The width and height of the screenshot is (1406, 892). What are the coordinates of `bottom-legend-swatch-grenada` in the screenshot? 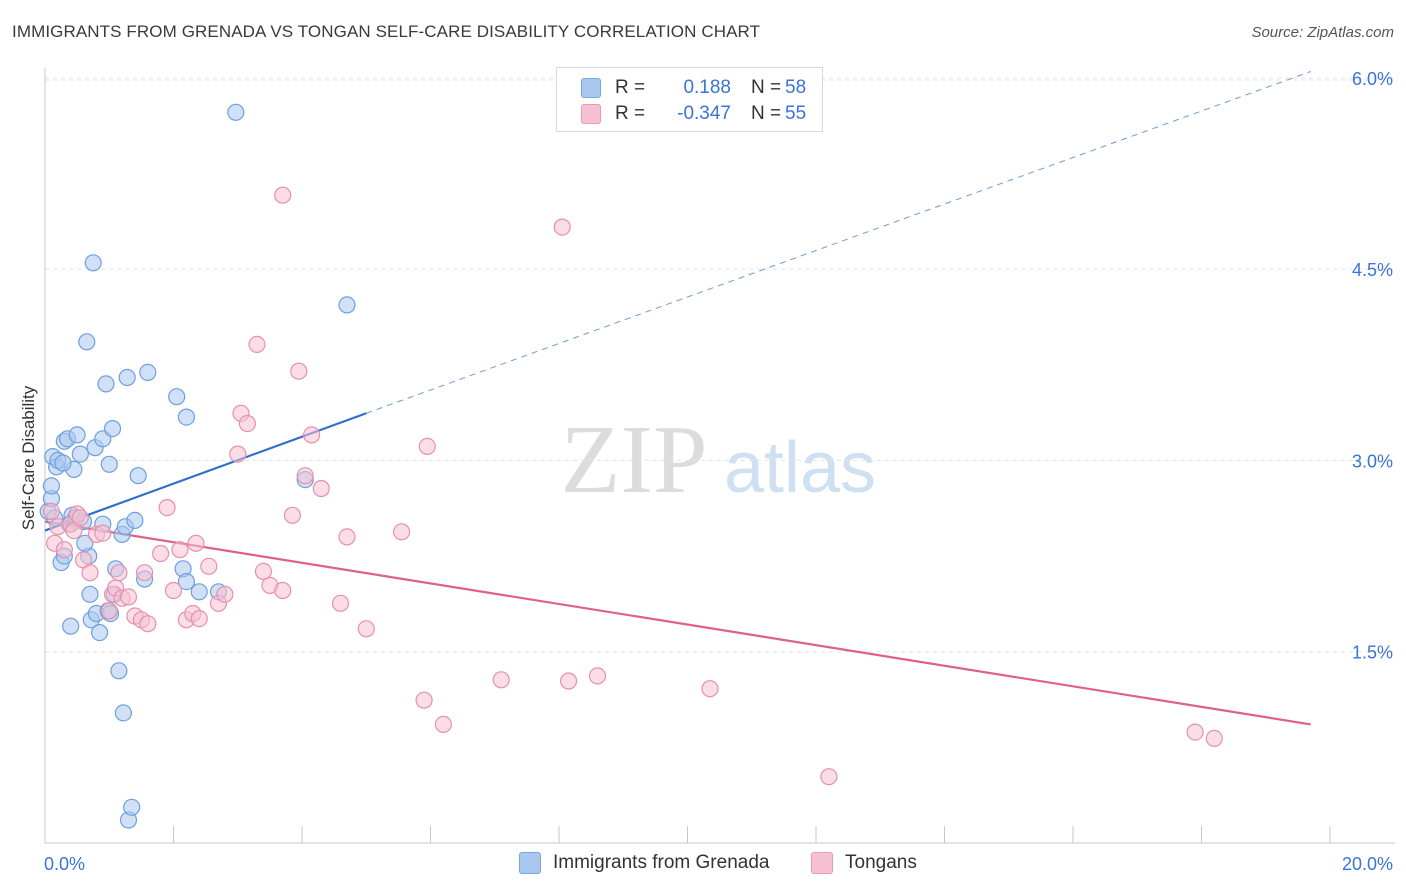 It's located at (530, 863).